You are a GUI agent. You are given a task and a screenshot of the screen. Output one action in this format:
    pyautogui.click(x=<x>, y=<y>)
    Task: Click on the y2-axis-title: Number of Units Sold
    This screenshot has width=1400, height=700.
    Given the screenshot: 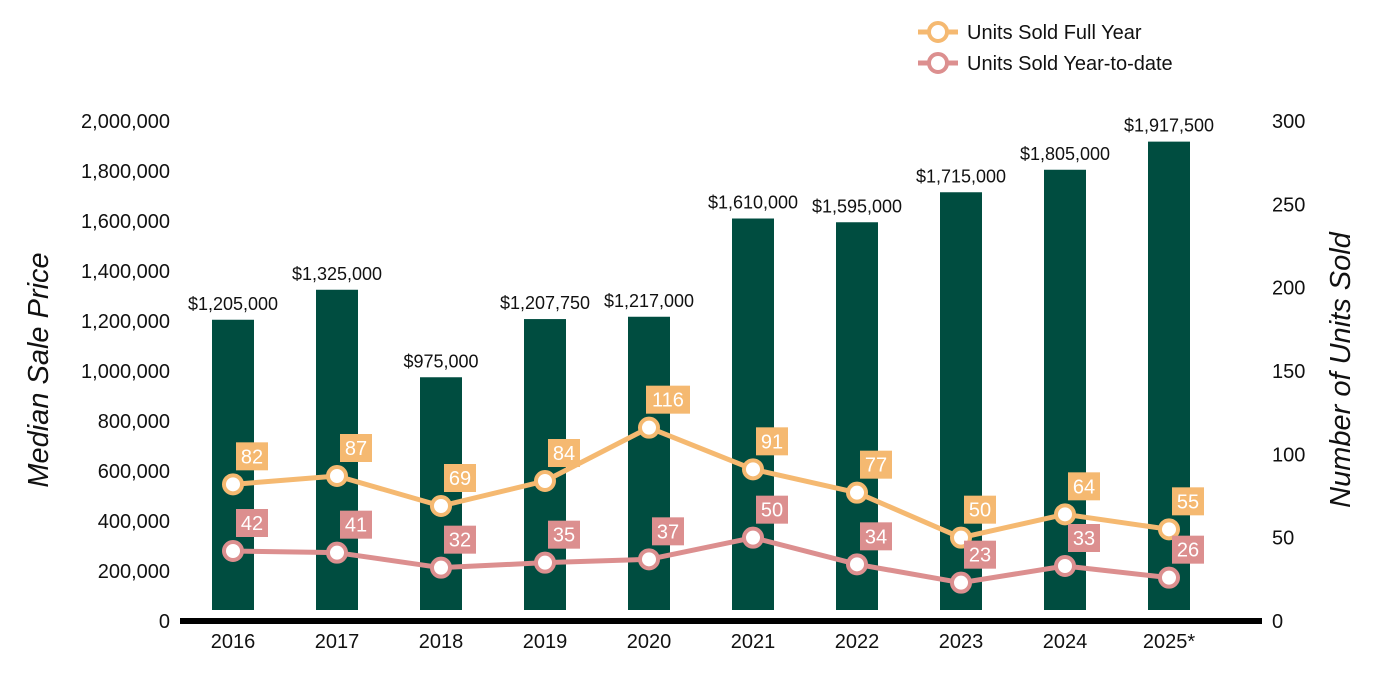 What is the action you would take?
    pyautogui.click(x=1341, y=369)
    